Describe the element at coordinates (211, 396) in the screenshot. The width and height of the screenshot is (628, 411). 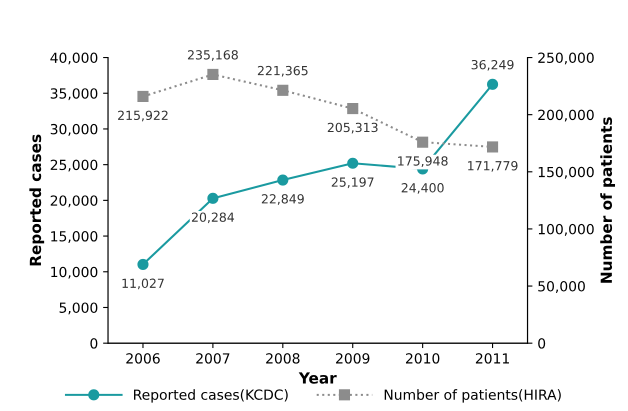
I see `legend-label: Reported cases(KCDC)` at that location.